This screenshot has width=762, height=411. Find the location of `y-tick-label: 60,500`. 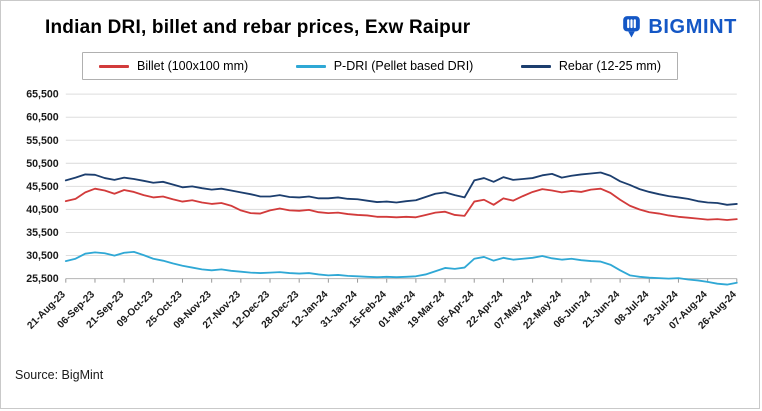

y-tick-label: 60,500 is located at coordinates (42, 118).